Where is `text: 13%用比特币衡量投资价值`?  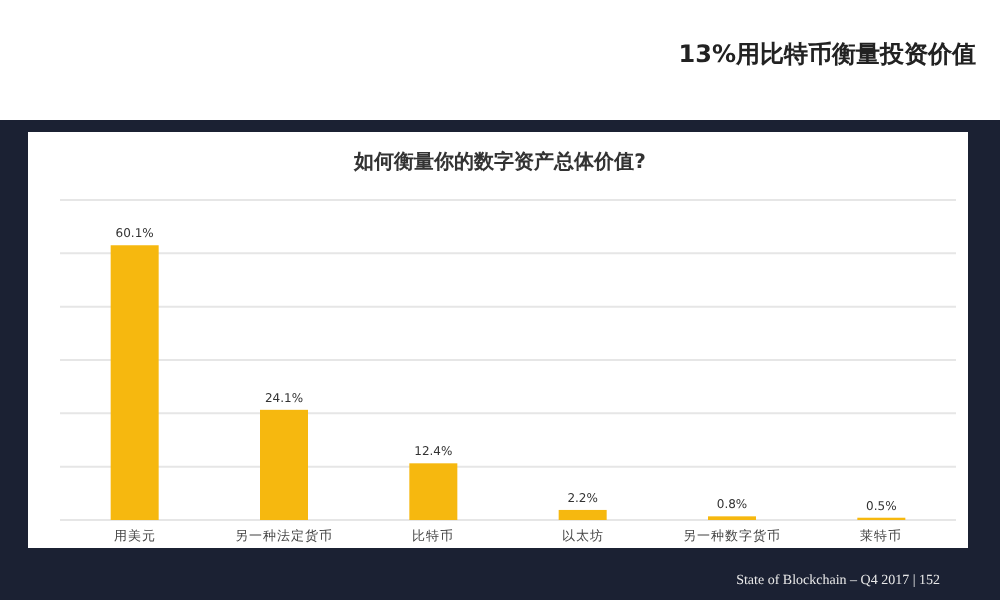 text: 13%用比特币衡量投资价值 is located at coordinates (827, 54).